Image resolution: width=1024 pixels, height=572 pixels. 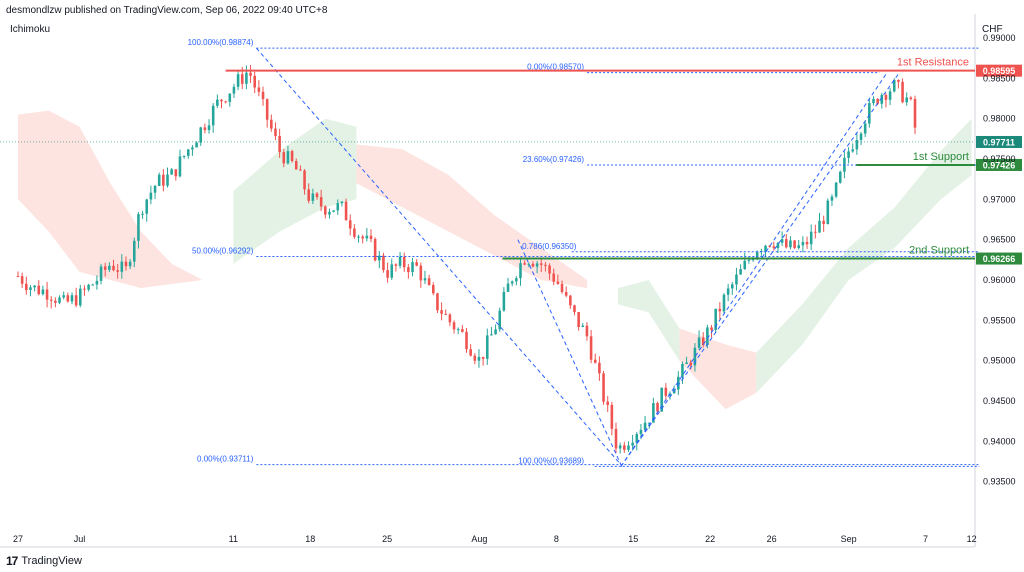 What do you see at coordinates (633, 539) in the screenshot?
I see `x-tick-label: 15` at bounding box center [633, 539].